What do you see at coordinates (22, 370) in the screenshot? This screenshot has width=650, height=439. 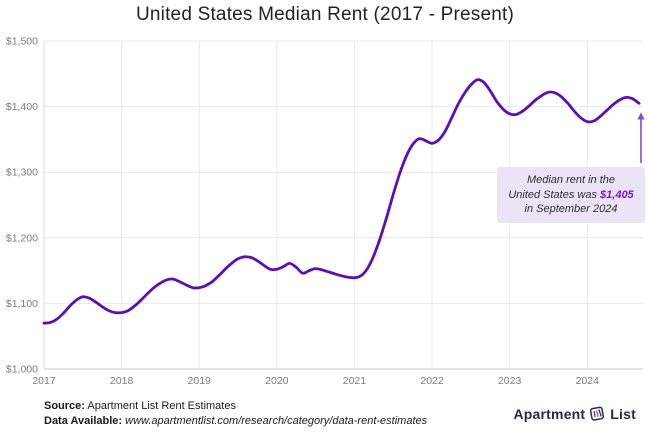 I see `y-tick-label: $1,000` at bounding box center [22, 370].